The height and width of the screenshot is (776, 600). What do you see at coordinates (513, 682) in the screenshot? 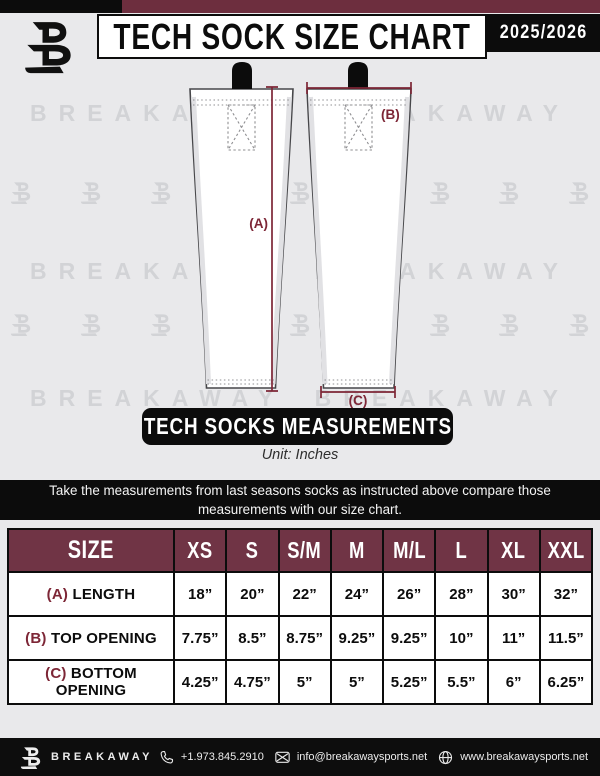
I see `size-value-cell: 6”` at bounding box center [513, 682].